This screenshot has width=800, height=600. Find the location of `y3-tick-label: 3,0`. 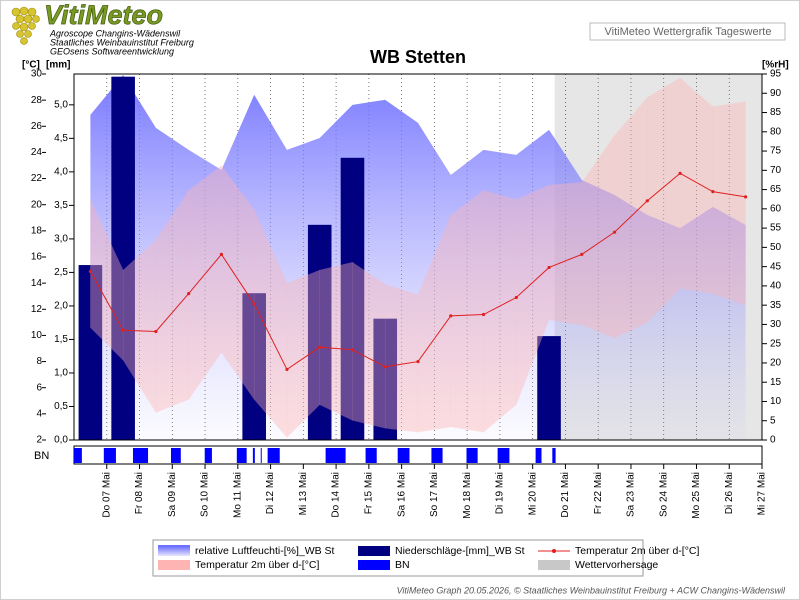

y3-tick-label: 3,0 is located at coordinates (61, 239).